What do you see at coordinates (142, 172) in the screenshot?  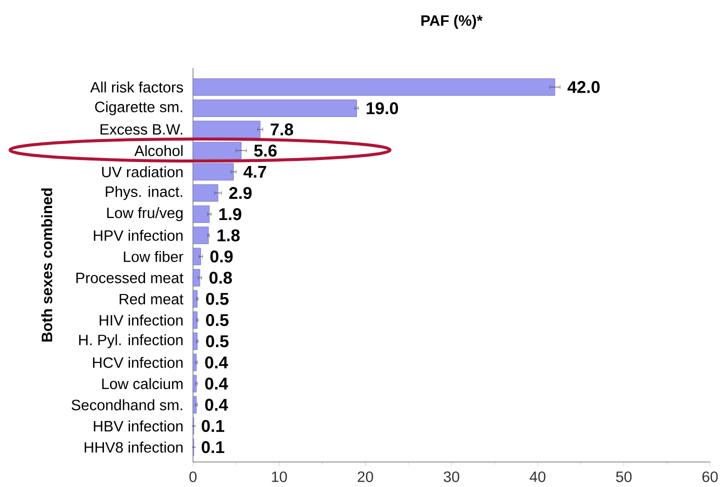 I see `y-tick-label: UV radiation` at bounding box center [142, 172].